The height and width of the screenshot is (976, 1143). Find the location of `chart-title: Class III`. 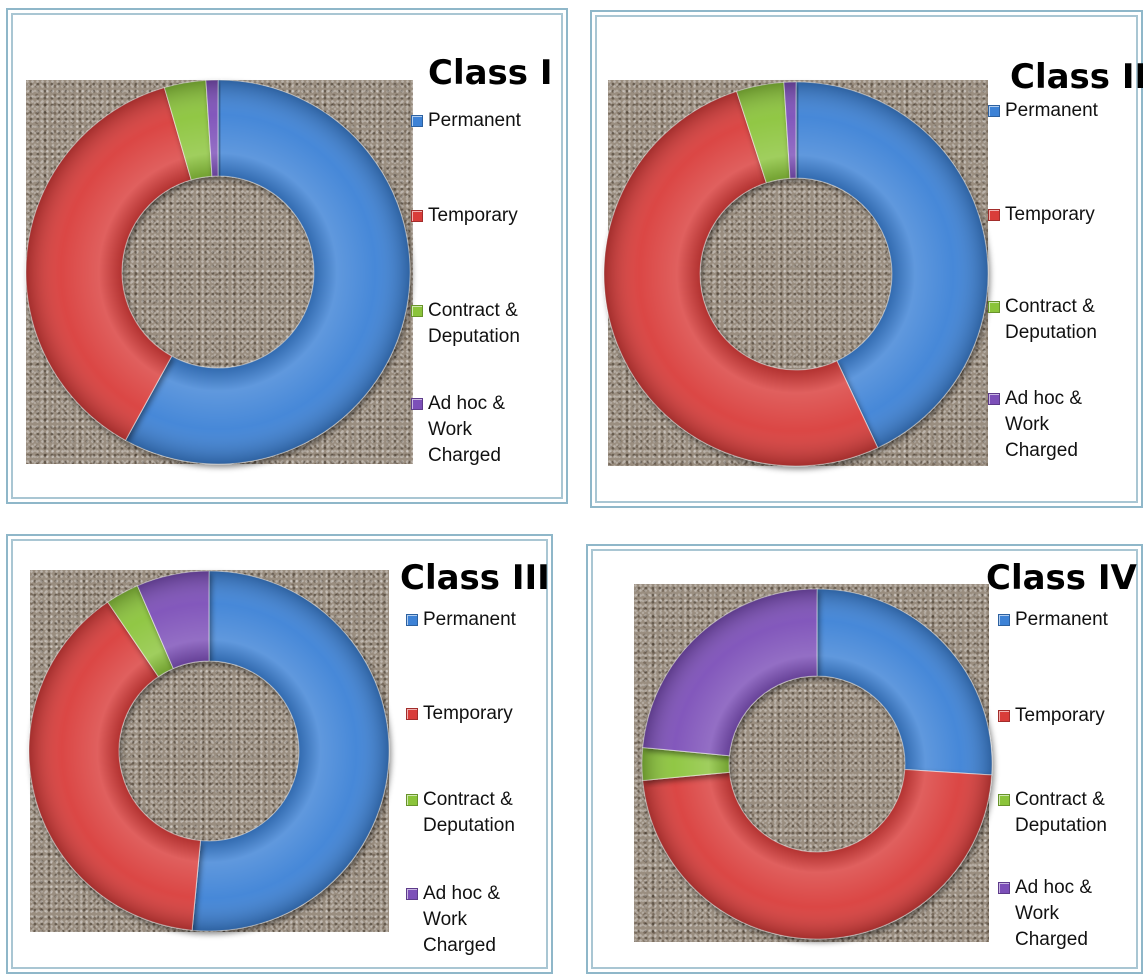

chart-title: Class III is located at coordinates (475, 578).